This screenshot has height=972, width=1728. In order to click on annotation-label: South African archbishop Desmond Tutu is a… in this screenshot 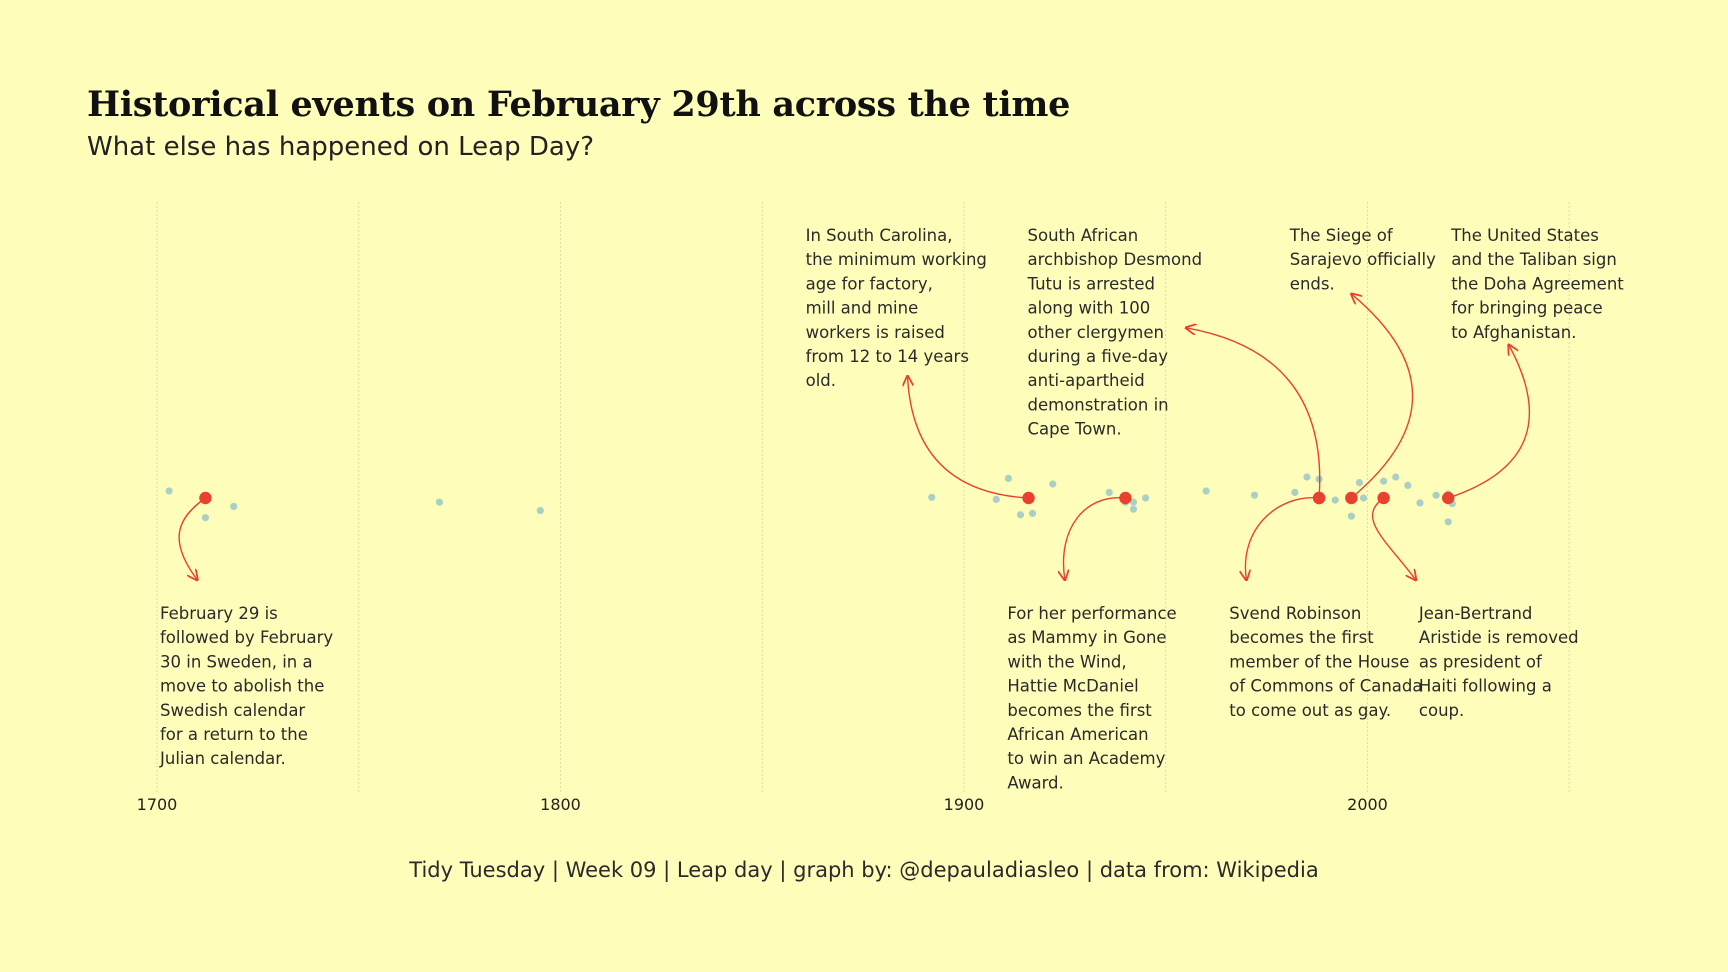, I will do `click(1115, 332)`.